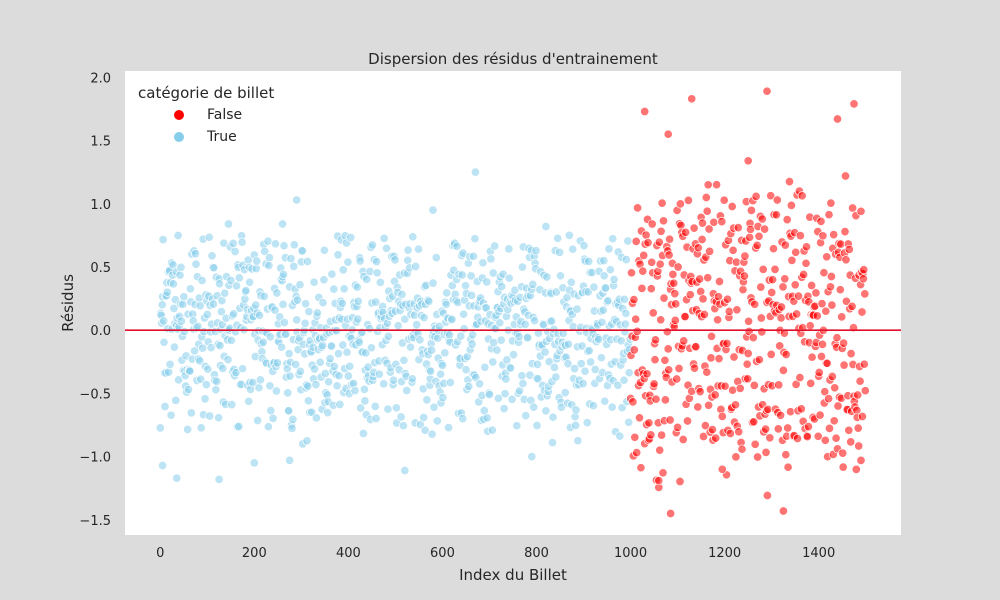  What do you see at coordinates (100, 78) in the screenshot?
I see `y-tick-label: 2.0` at bounding box center [100, 78].